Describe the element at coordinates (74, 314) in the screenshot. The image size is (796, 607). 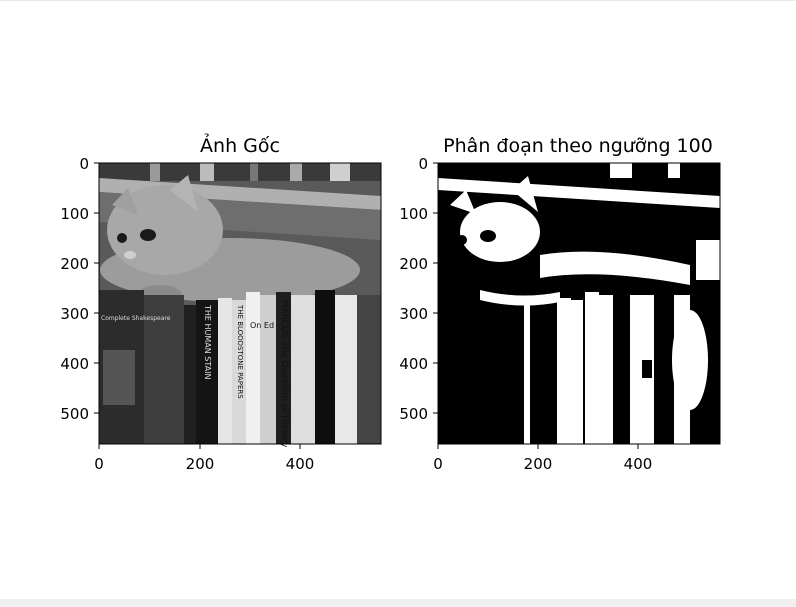
I see `left-ytick-label: 300` at that location.